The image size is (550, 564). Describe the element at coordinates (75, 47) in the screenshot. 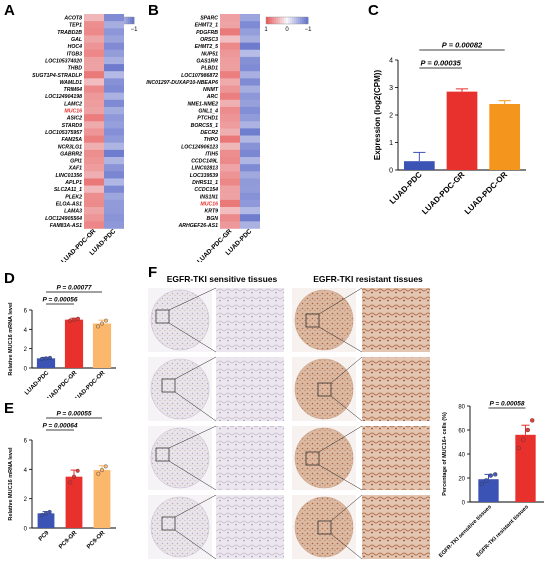

I see `gene-label: HOC4` at that location.